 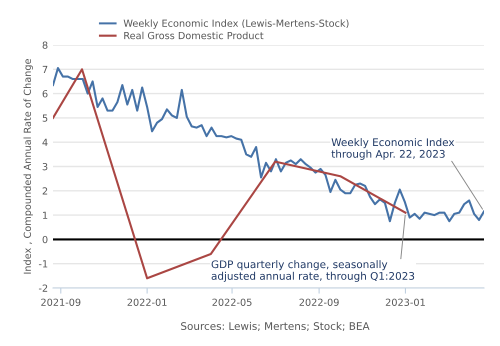 I want to click on annotation: Weekly Economic Index through Apr. 22, 2023, so click(x=393, y=149).